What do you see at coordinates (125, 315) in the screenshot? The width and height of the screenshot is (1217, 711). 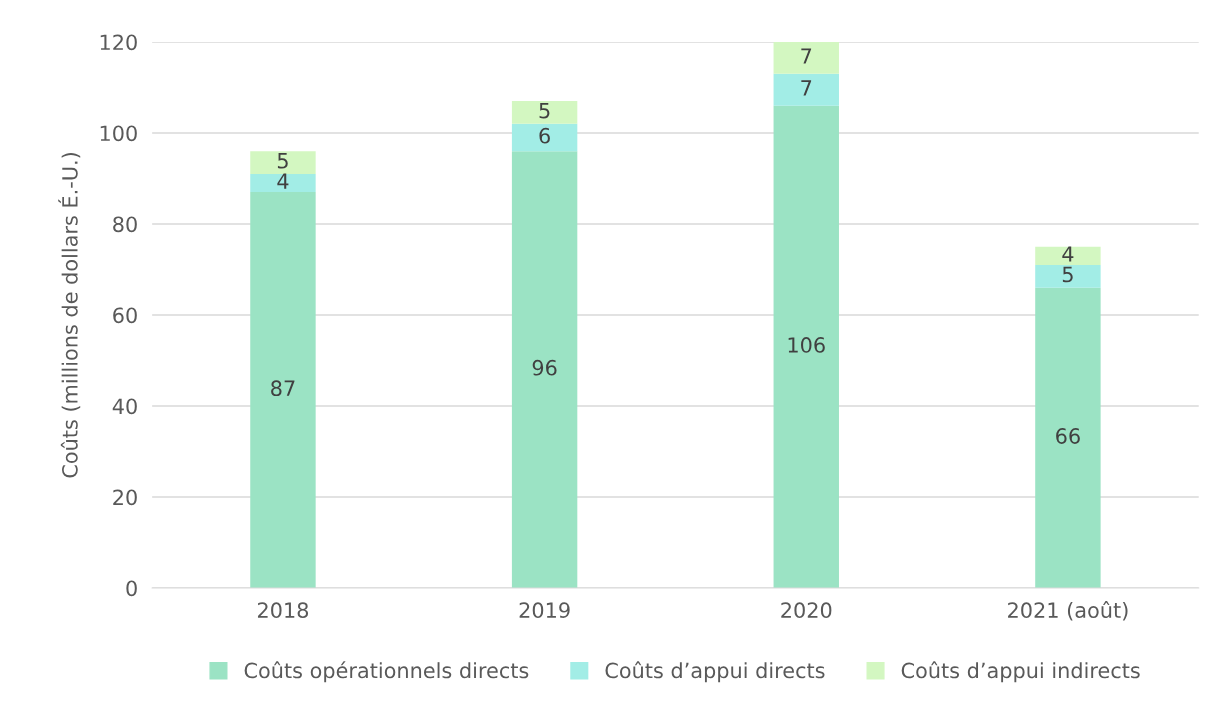 I see `y-tick-label: 60` at bounding box center [125, 315].